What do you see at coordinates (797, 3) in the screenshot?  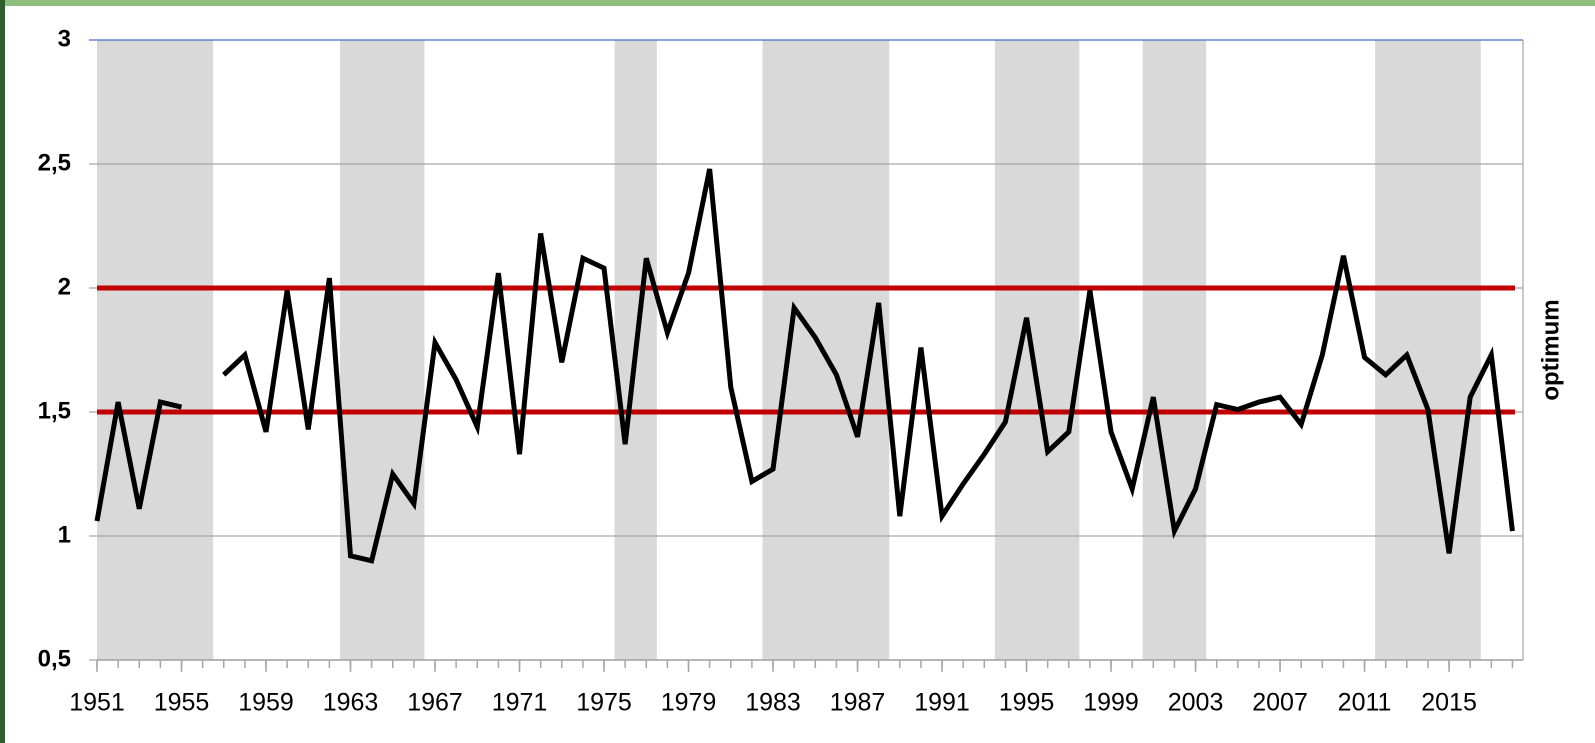 I see `frame-top` at bounding box center [797, 3].